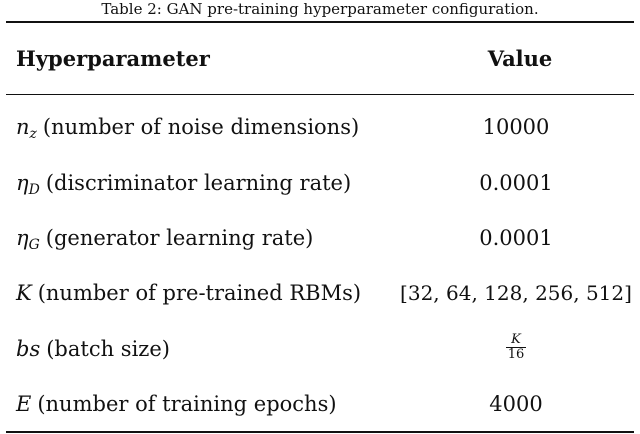 The height and width of the screenshot is (434, 640). What do you see at coordinates (113, 58) in the screenshot?
I see `header-hyperparameter: Hyperparameter` at bounding box center [113, 58].